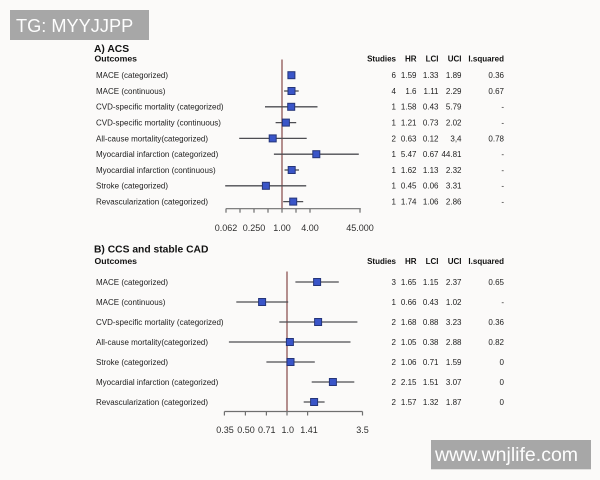 The width and height of the screenshot is (600, 480). What do you see at coordinates (132, 75) in the screenshot?
I see `svg-text: MACE (categorized)` at bounding box center [132, 75].